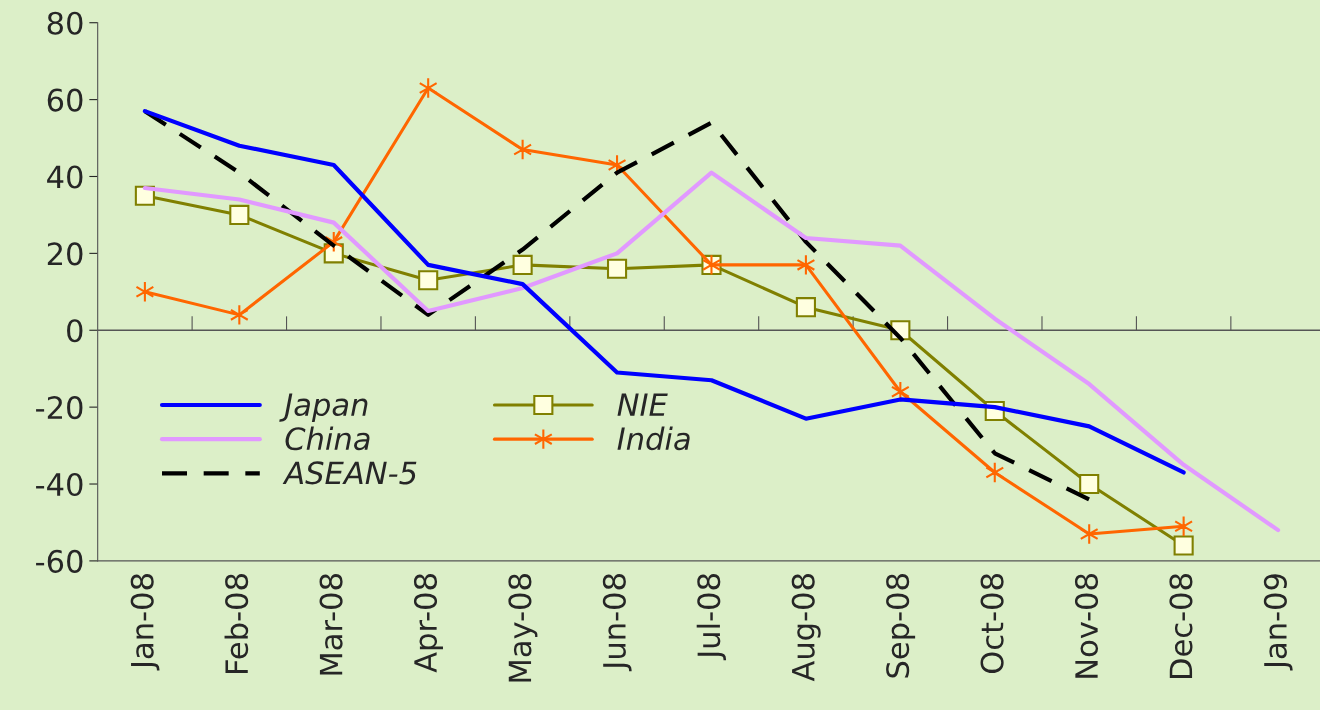  Describe the element at coordinates (349, 473) in the screenshot. I see `legend-label: ASEAN-5` at that location.